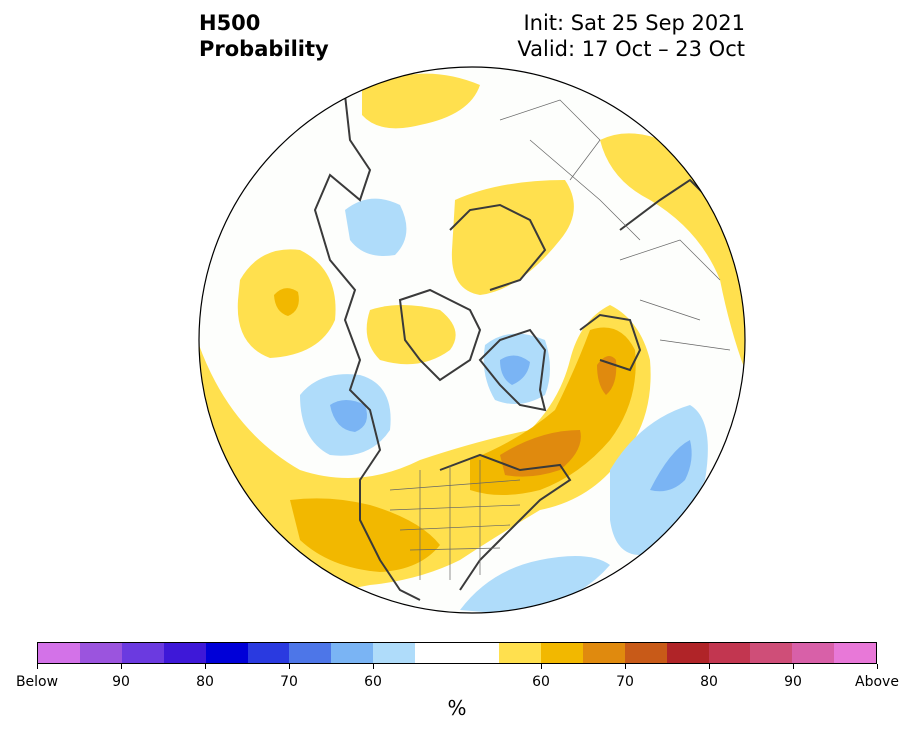 Image resolution: width=915 pixels, height=732 pixels. I want to click on colorbar-ticks: Below 90 80 70 60 60 70 80 90 Above, so click(457, 684).